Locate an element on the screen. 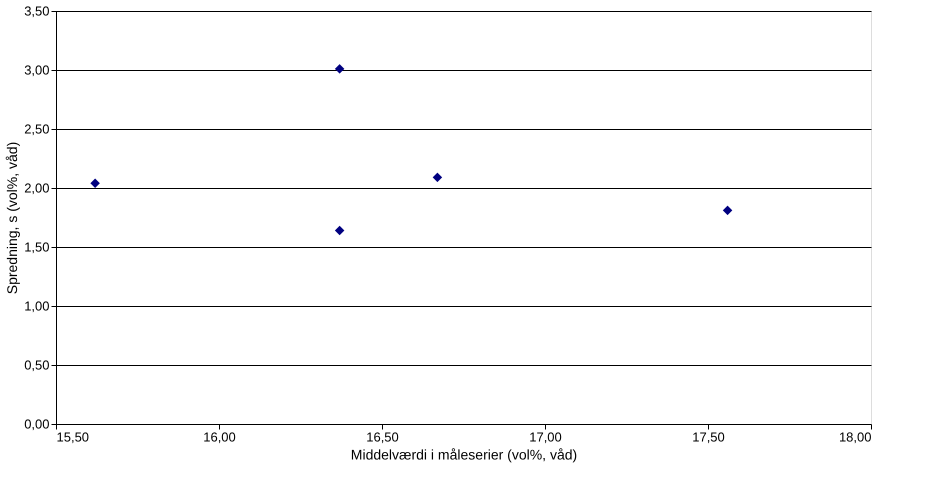  x-tick-label: 18,00 is located at coordinates (855, 437).